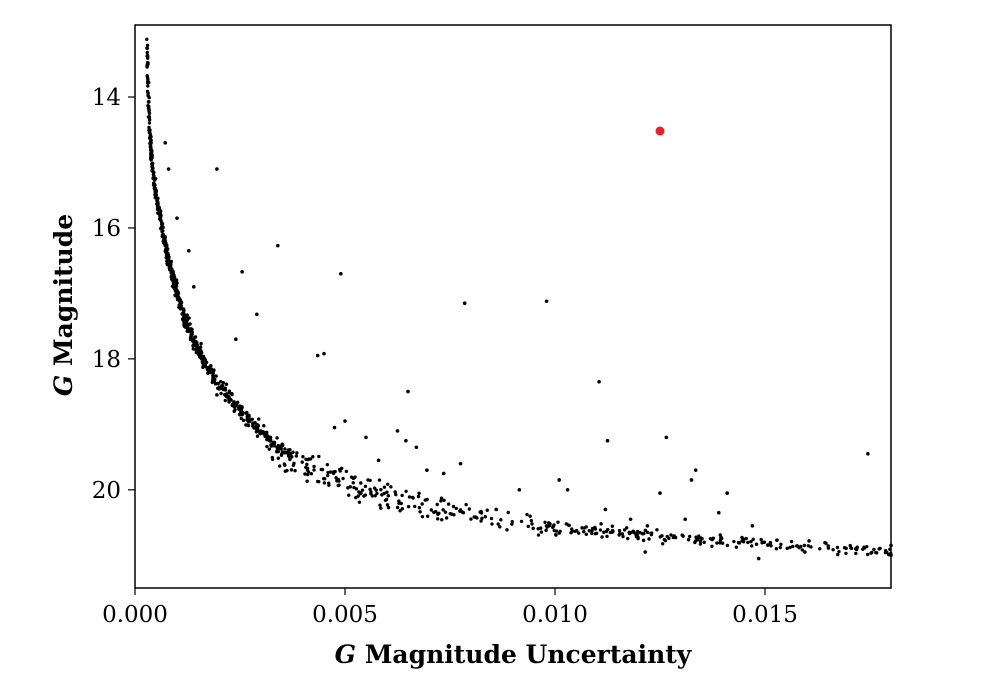 The image size is (983, 685). What do you see at coordinates (555, 615) in the screenshot?
I see `x-tick-label: 0.010` at bounding box center [555, 615].